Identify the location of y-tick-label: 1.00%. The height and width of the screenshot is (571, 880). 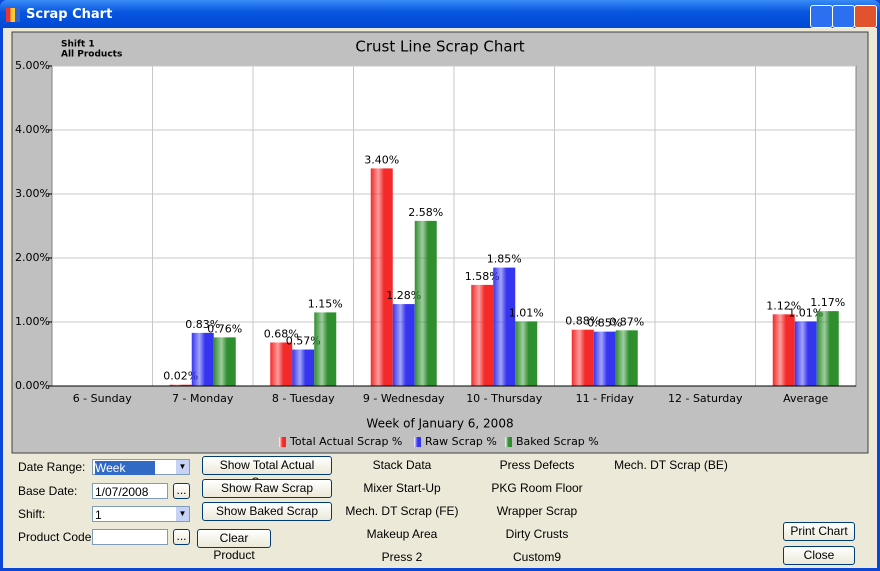
(32, 321).